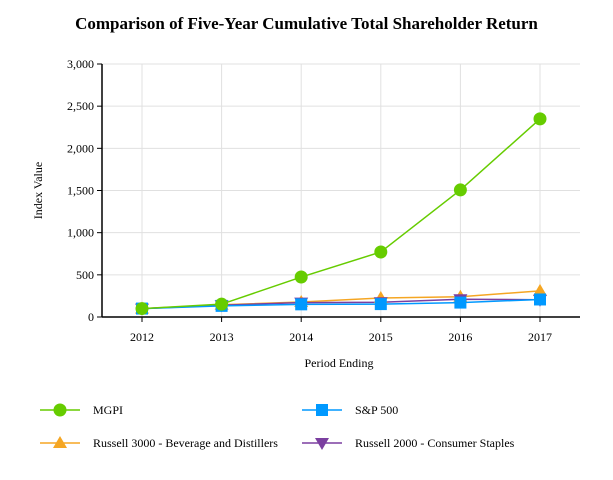  Describe the element at coordinates (91, 317) in the screenshot. I see `y-tick-label: 0` at that location.